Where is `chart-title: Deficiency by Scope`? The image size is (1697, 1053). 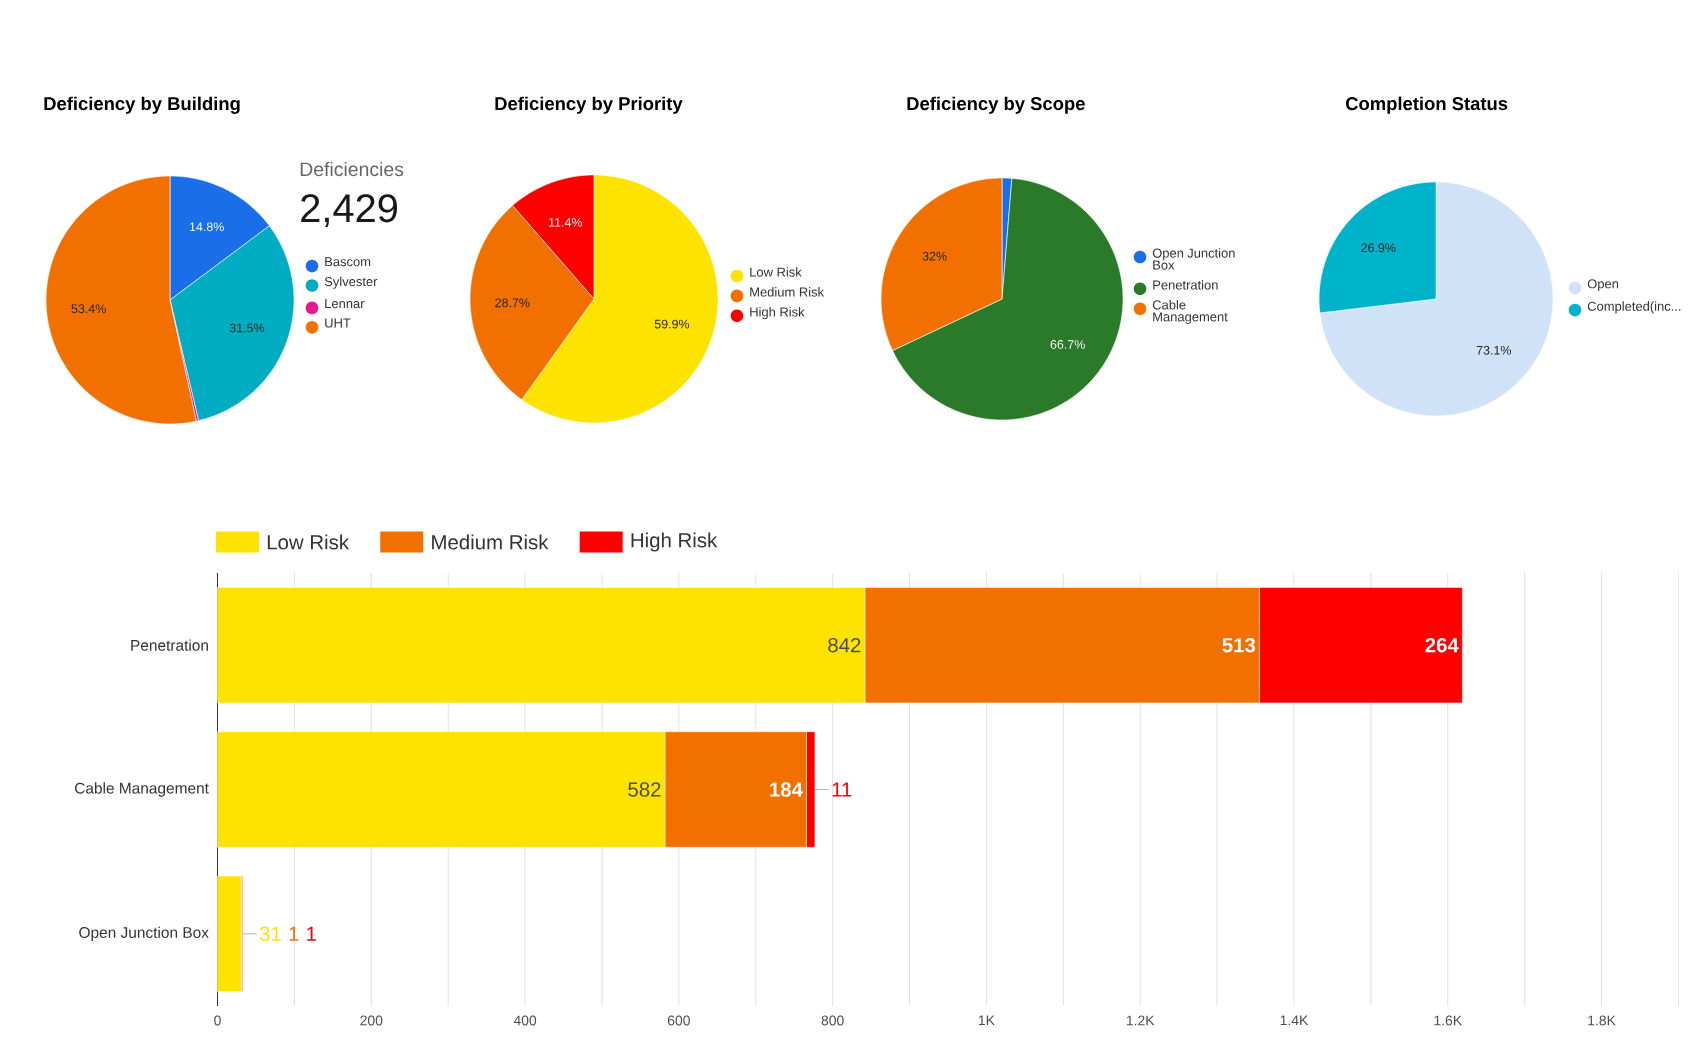 chart-title: Deficiency by Scope is located at coordinates (996, 105).